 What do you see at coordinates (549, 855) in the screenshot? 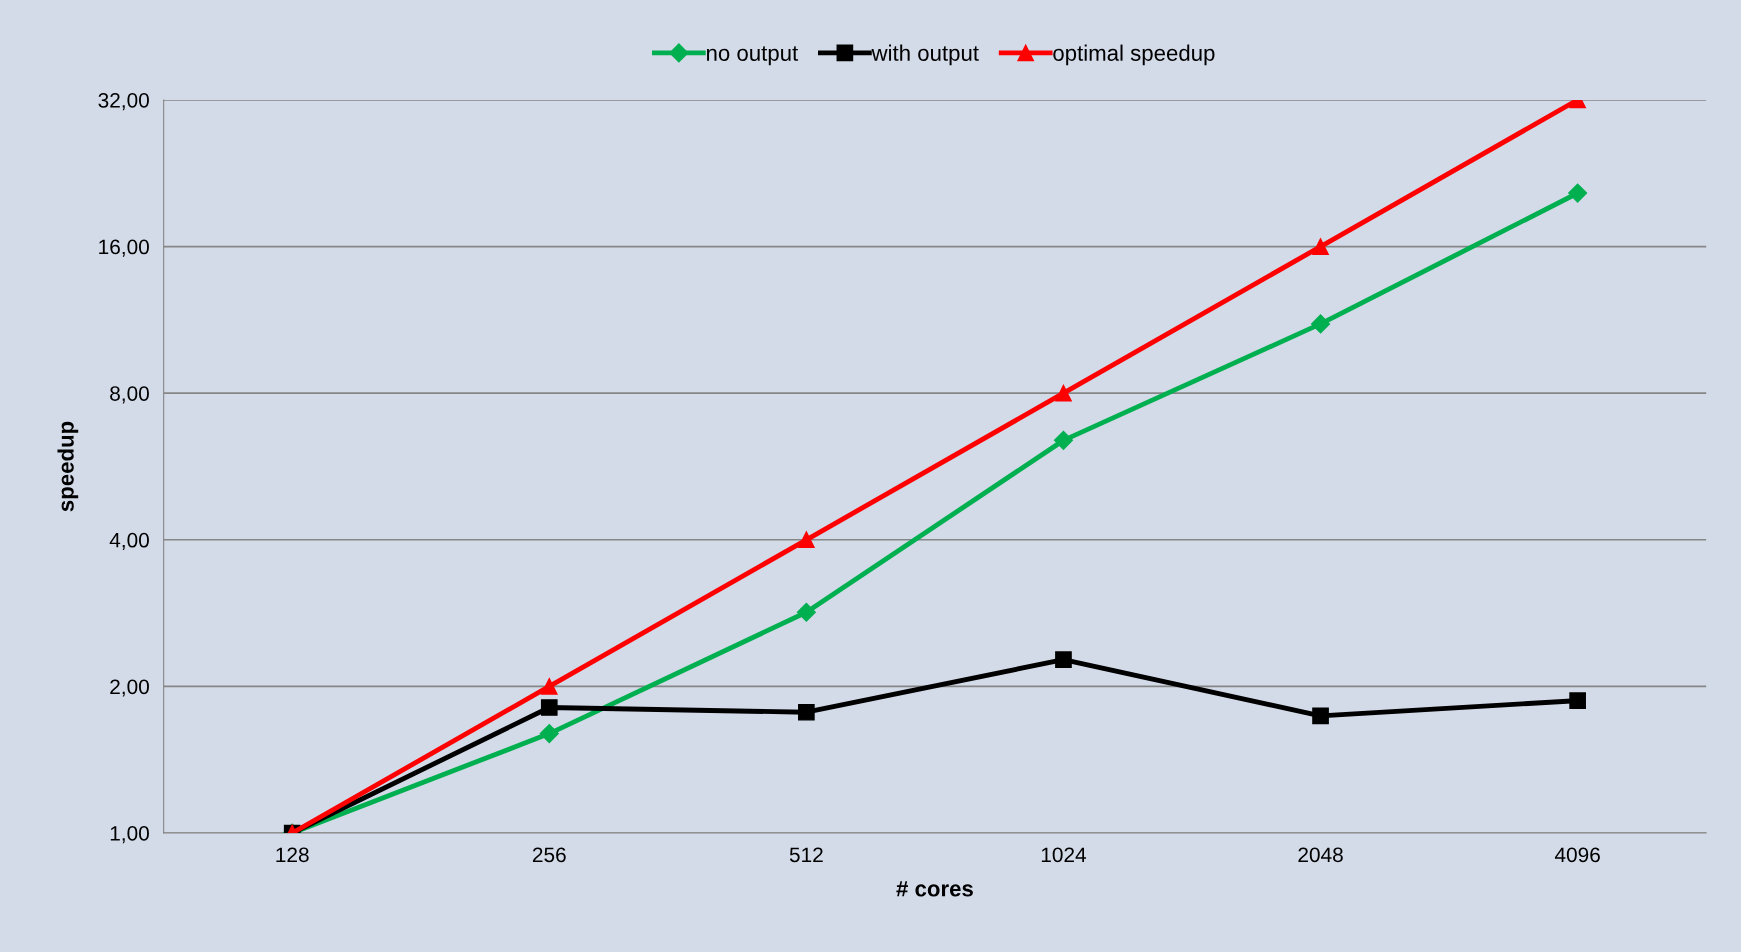
I see `x-tick-label: 256` at bounding box center [549, 855].